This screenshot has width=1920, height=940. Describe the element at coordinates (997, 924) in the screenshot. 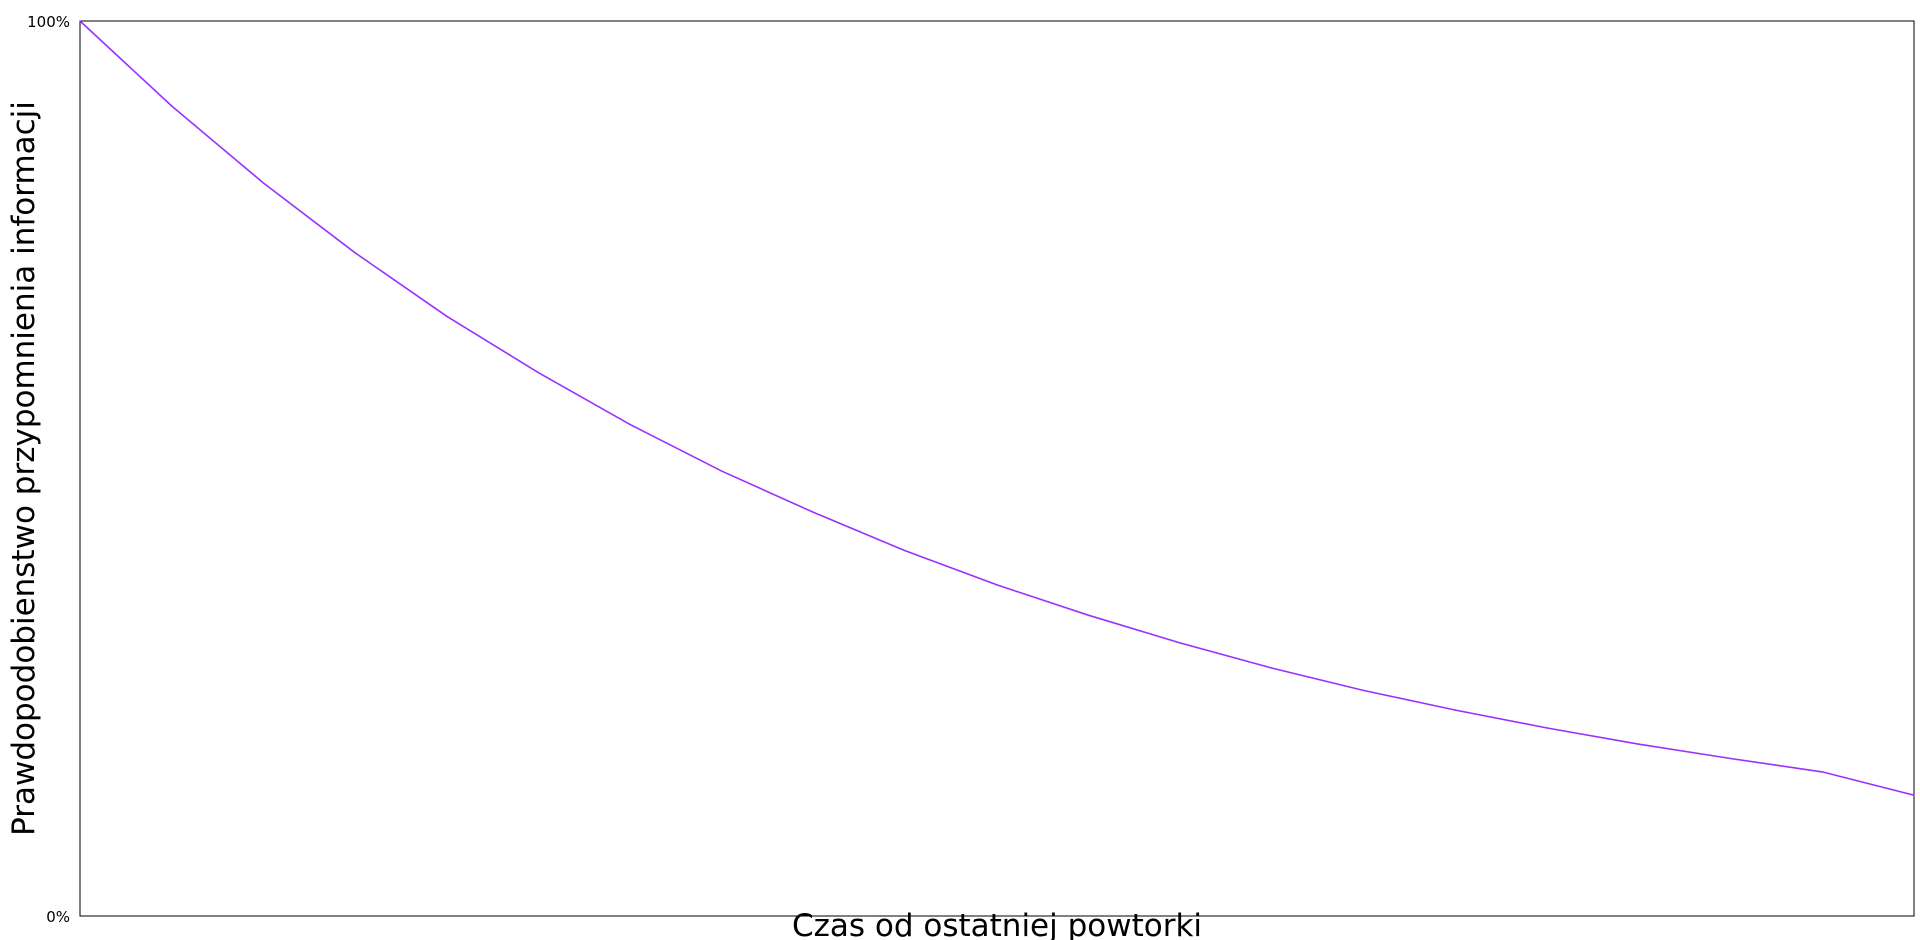

I see `x-axis-title: Czas od ostatniej powtorki` at that location.